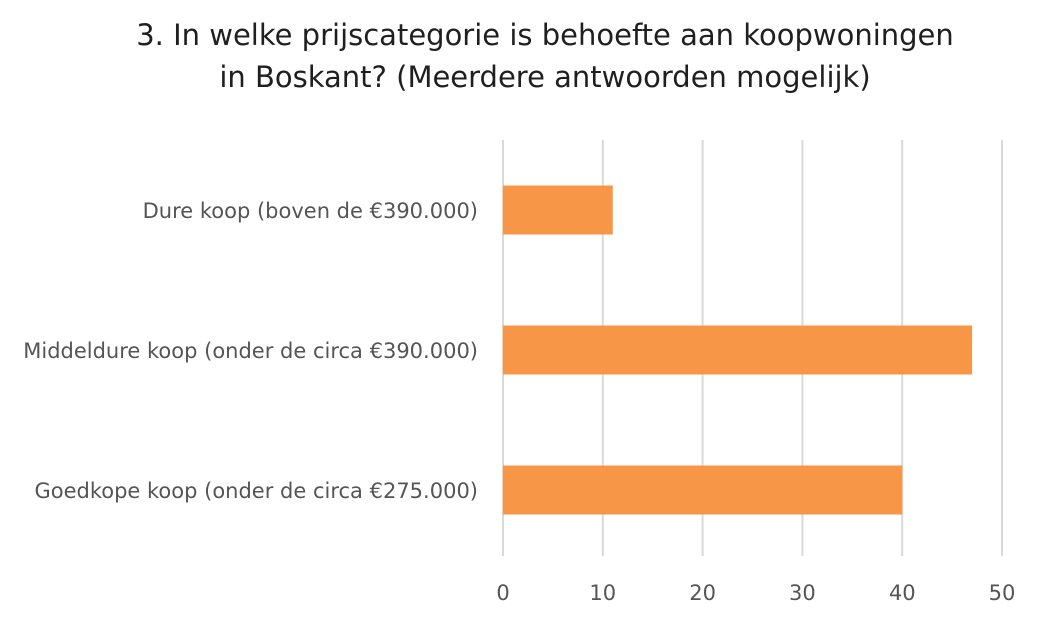 Image resolution: width=1040 pixels, height=619 pixels. Describe the element at coordinates (502, 593) in the screenshot. I see `x-tick-label: 0` at that location.